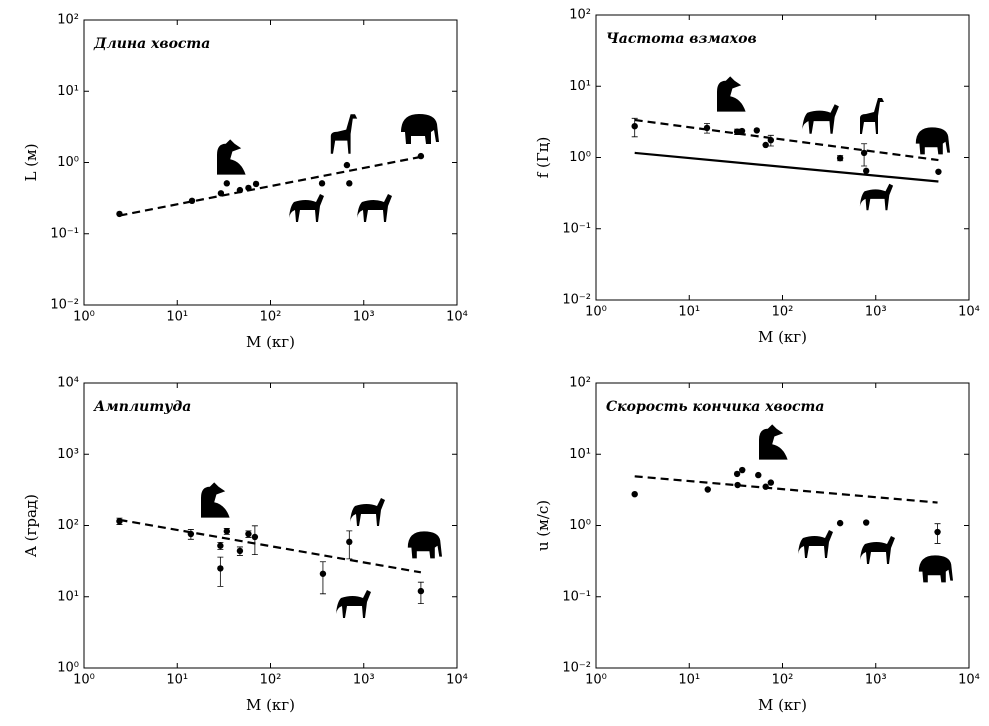  What do you see at coordinates (142, 407) in the screenshot?
I see `chart-title: Амплитуда` at bounding box center [142, 407].